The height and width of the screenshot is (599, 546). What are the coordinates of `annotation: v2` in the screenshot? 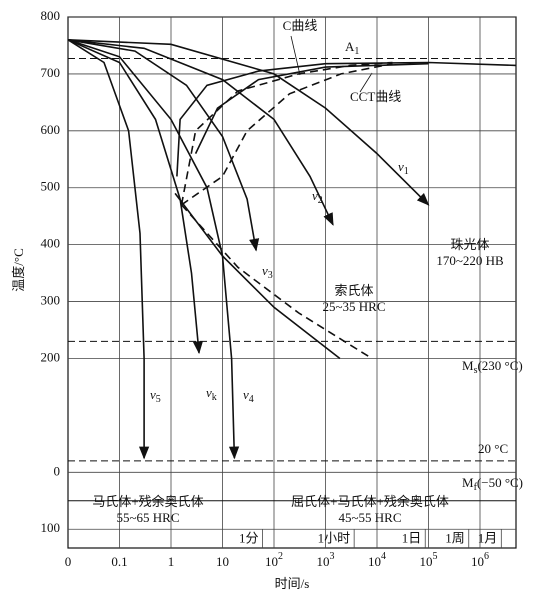 It's located at (317, 197).